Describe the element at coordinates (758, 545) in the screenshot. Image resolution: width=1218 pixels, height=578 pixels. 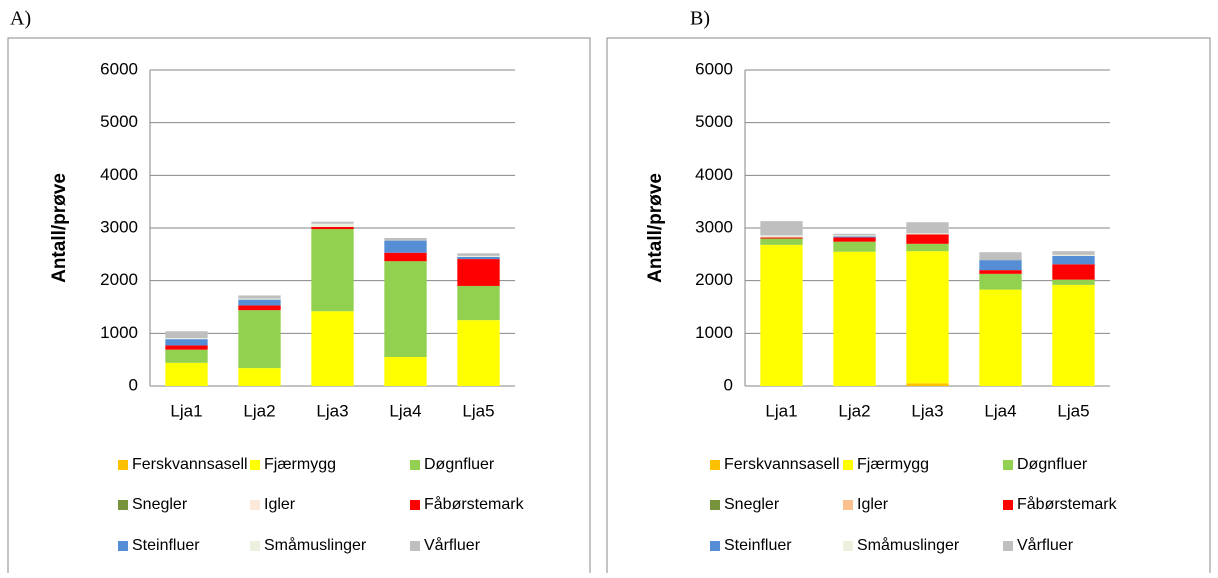
I see `legend-label: Steinfluer` at that location.